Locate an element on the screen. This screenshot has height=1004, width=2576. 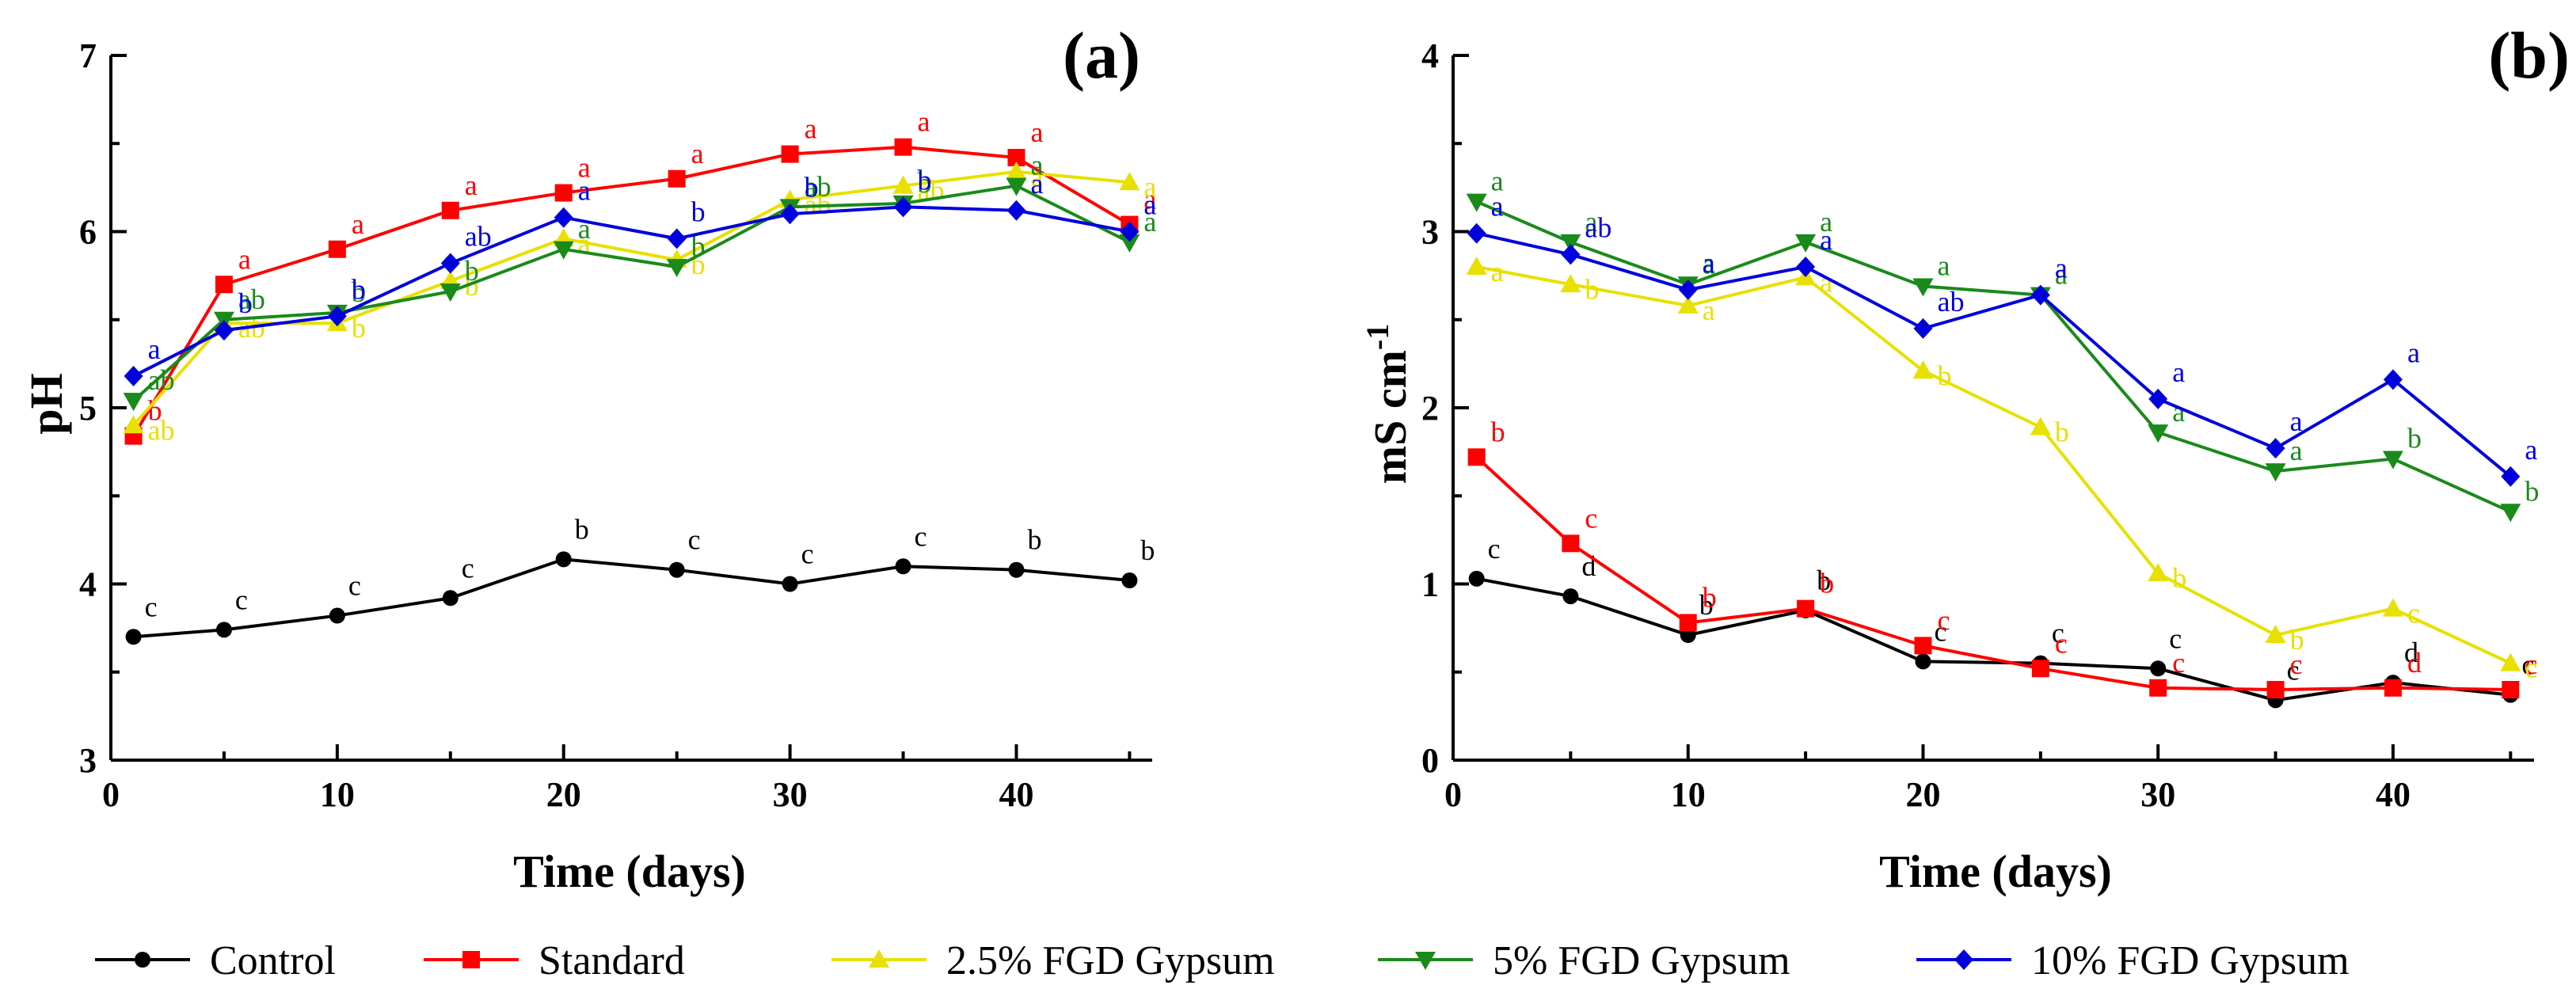
panel-a-letter: (a) is located at coordinates (1101, 56).